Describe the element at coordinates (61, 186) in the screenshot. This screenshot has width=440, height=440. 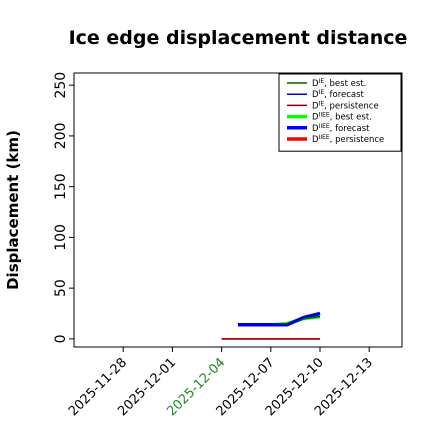
I see `y-tick-label: 150` at that location.